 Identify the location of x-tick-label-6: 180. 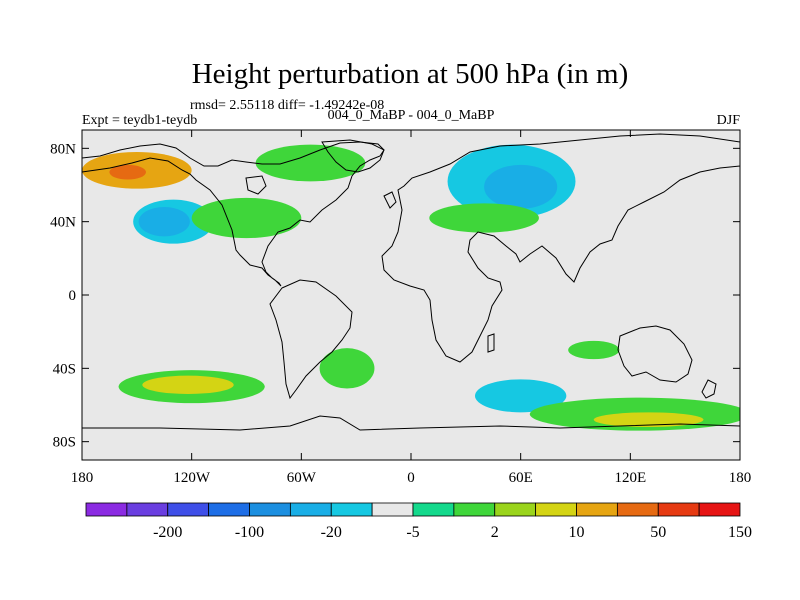
(740, 478).